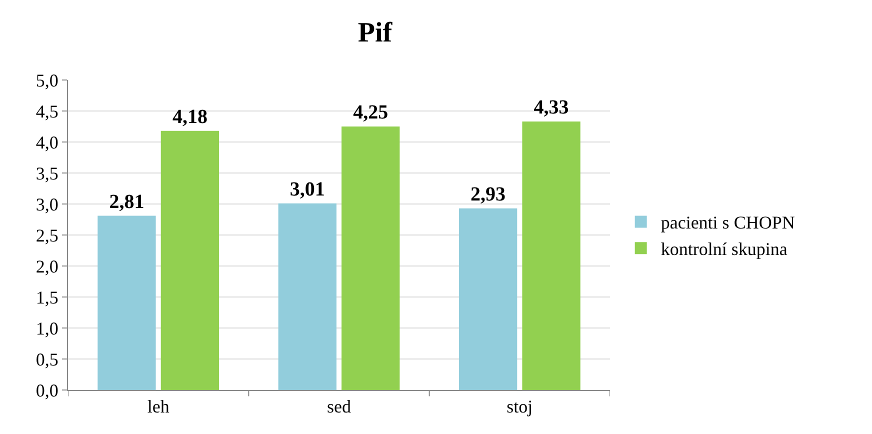  Describe the element at coordinates (47, 80) in the screenshot. I see `y-tick-label: 5,0` at that location.